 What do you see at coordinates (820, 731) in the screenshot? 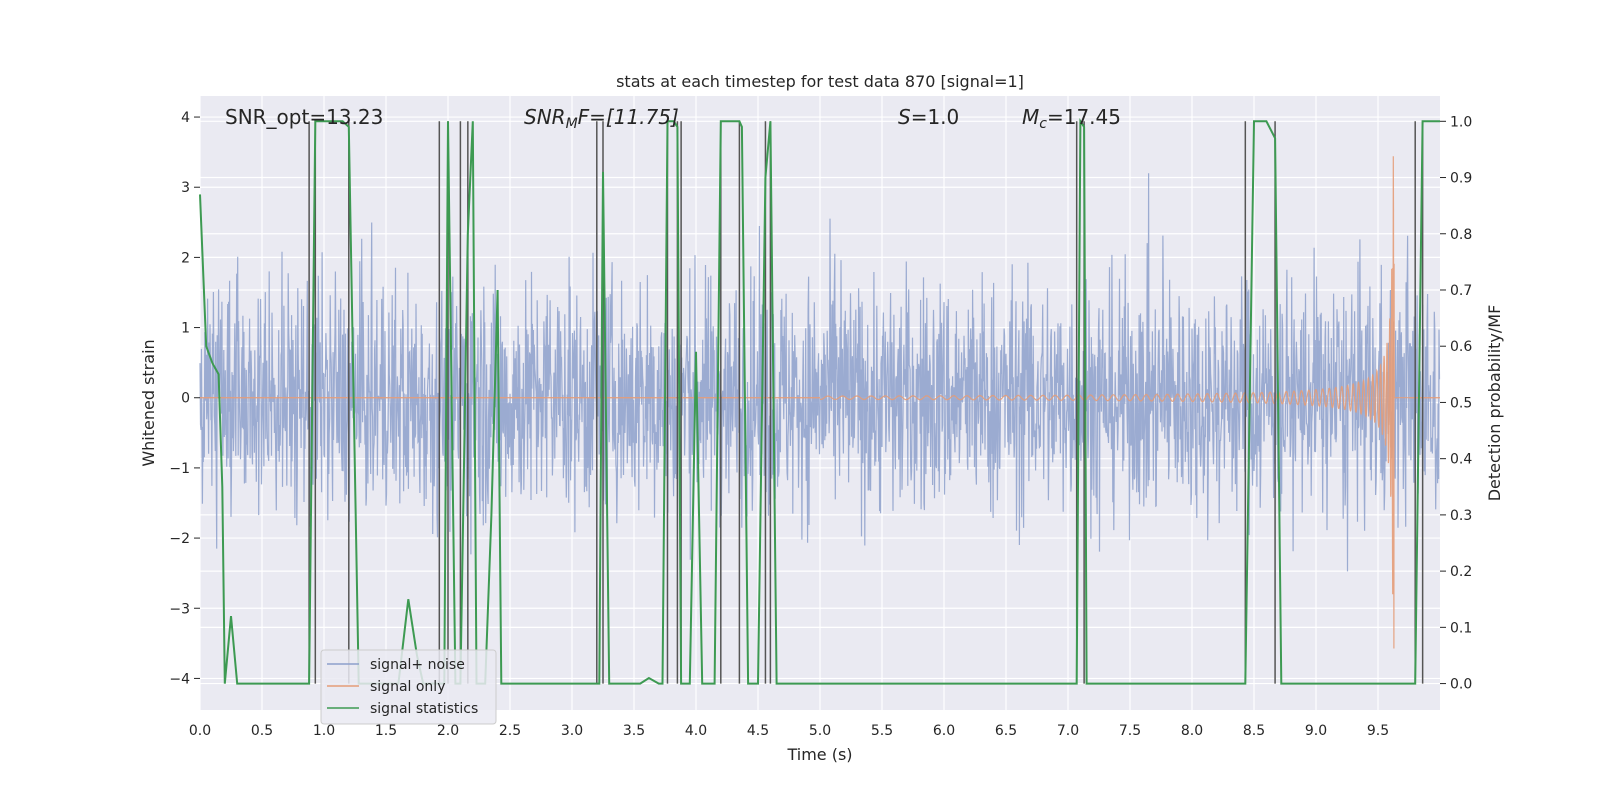
I see `x-tick-label: 5.0` at bounding box center [820, 731].